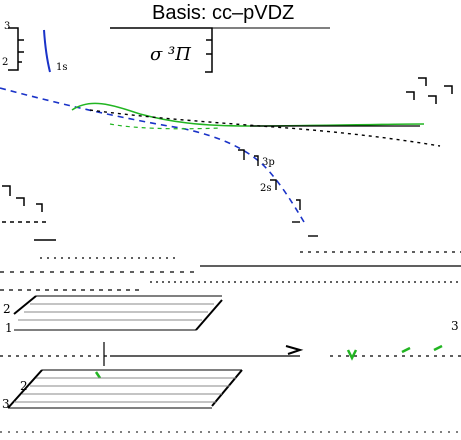 The width and height of the screenshot is (461, 440). What do you see at coordinates (278, 193) in the screenshot?
I see `middle-tick-marks` at bounding box center [278, 193].